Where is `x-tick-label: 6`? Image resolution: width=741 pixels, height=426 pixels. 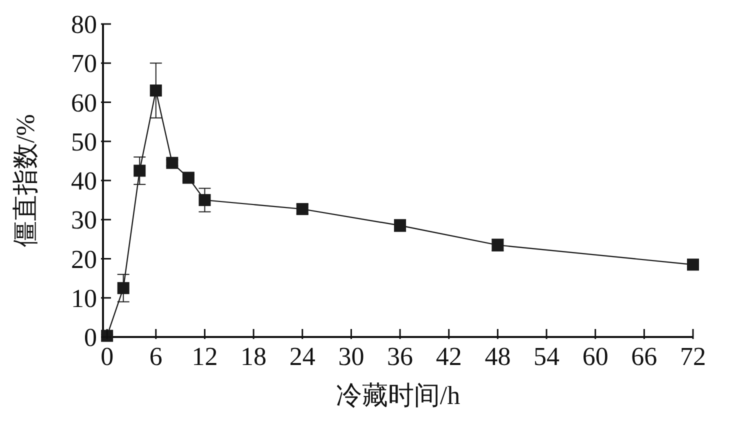 x-tick-label: 6 is located at coordinates (155, 356).